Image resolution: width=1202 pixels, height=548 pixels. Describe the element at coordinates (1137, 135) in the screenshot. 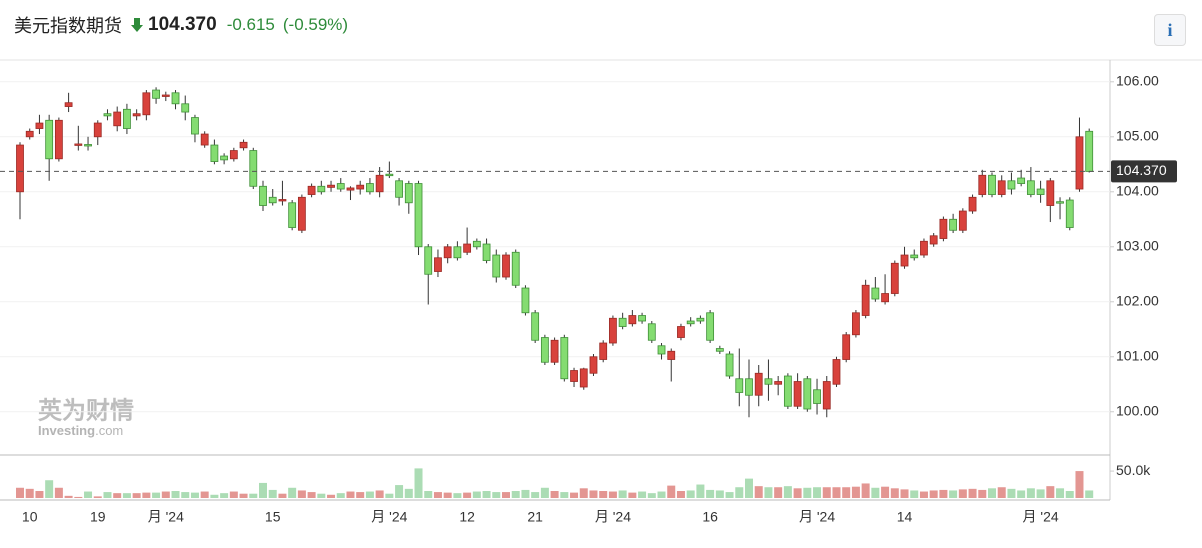

I see `y-tick-label: 105.00` at that location.